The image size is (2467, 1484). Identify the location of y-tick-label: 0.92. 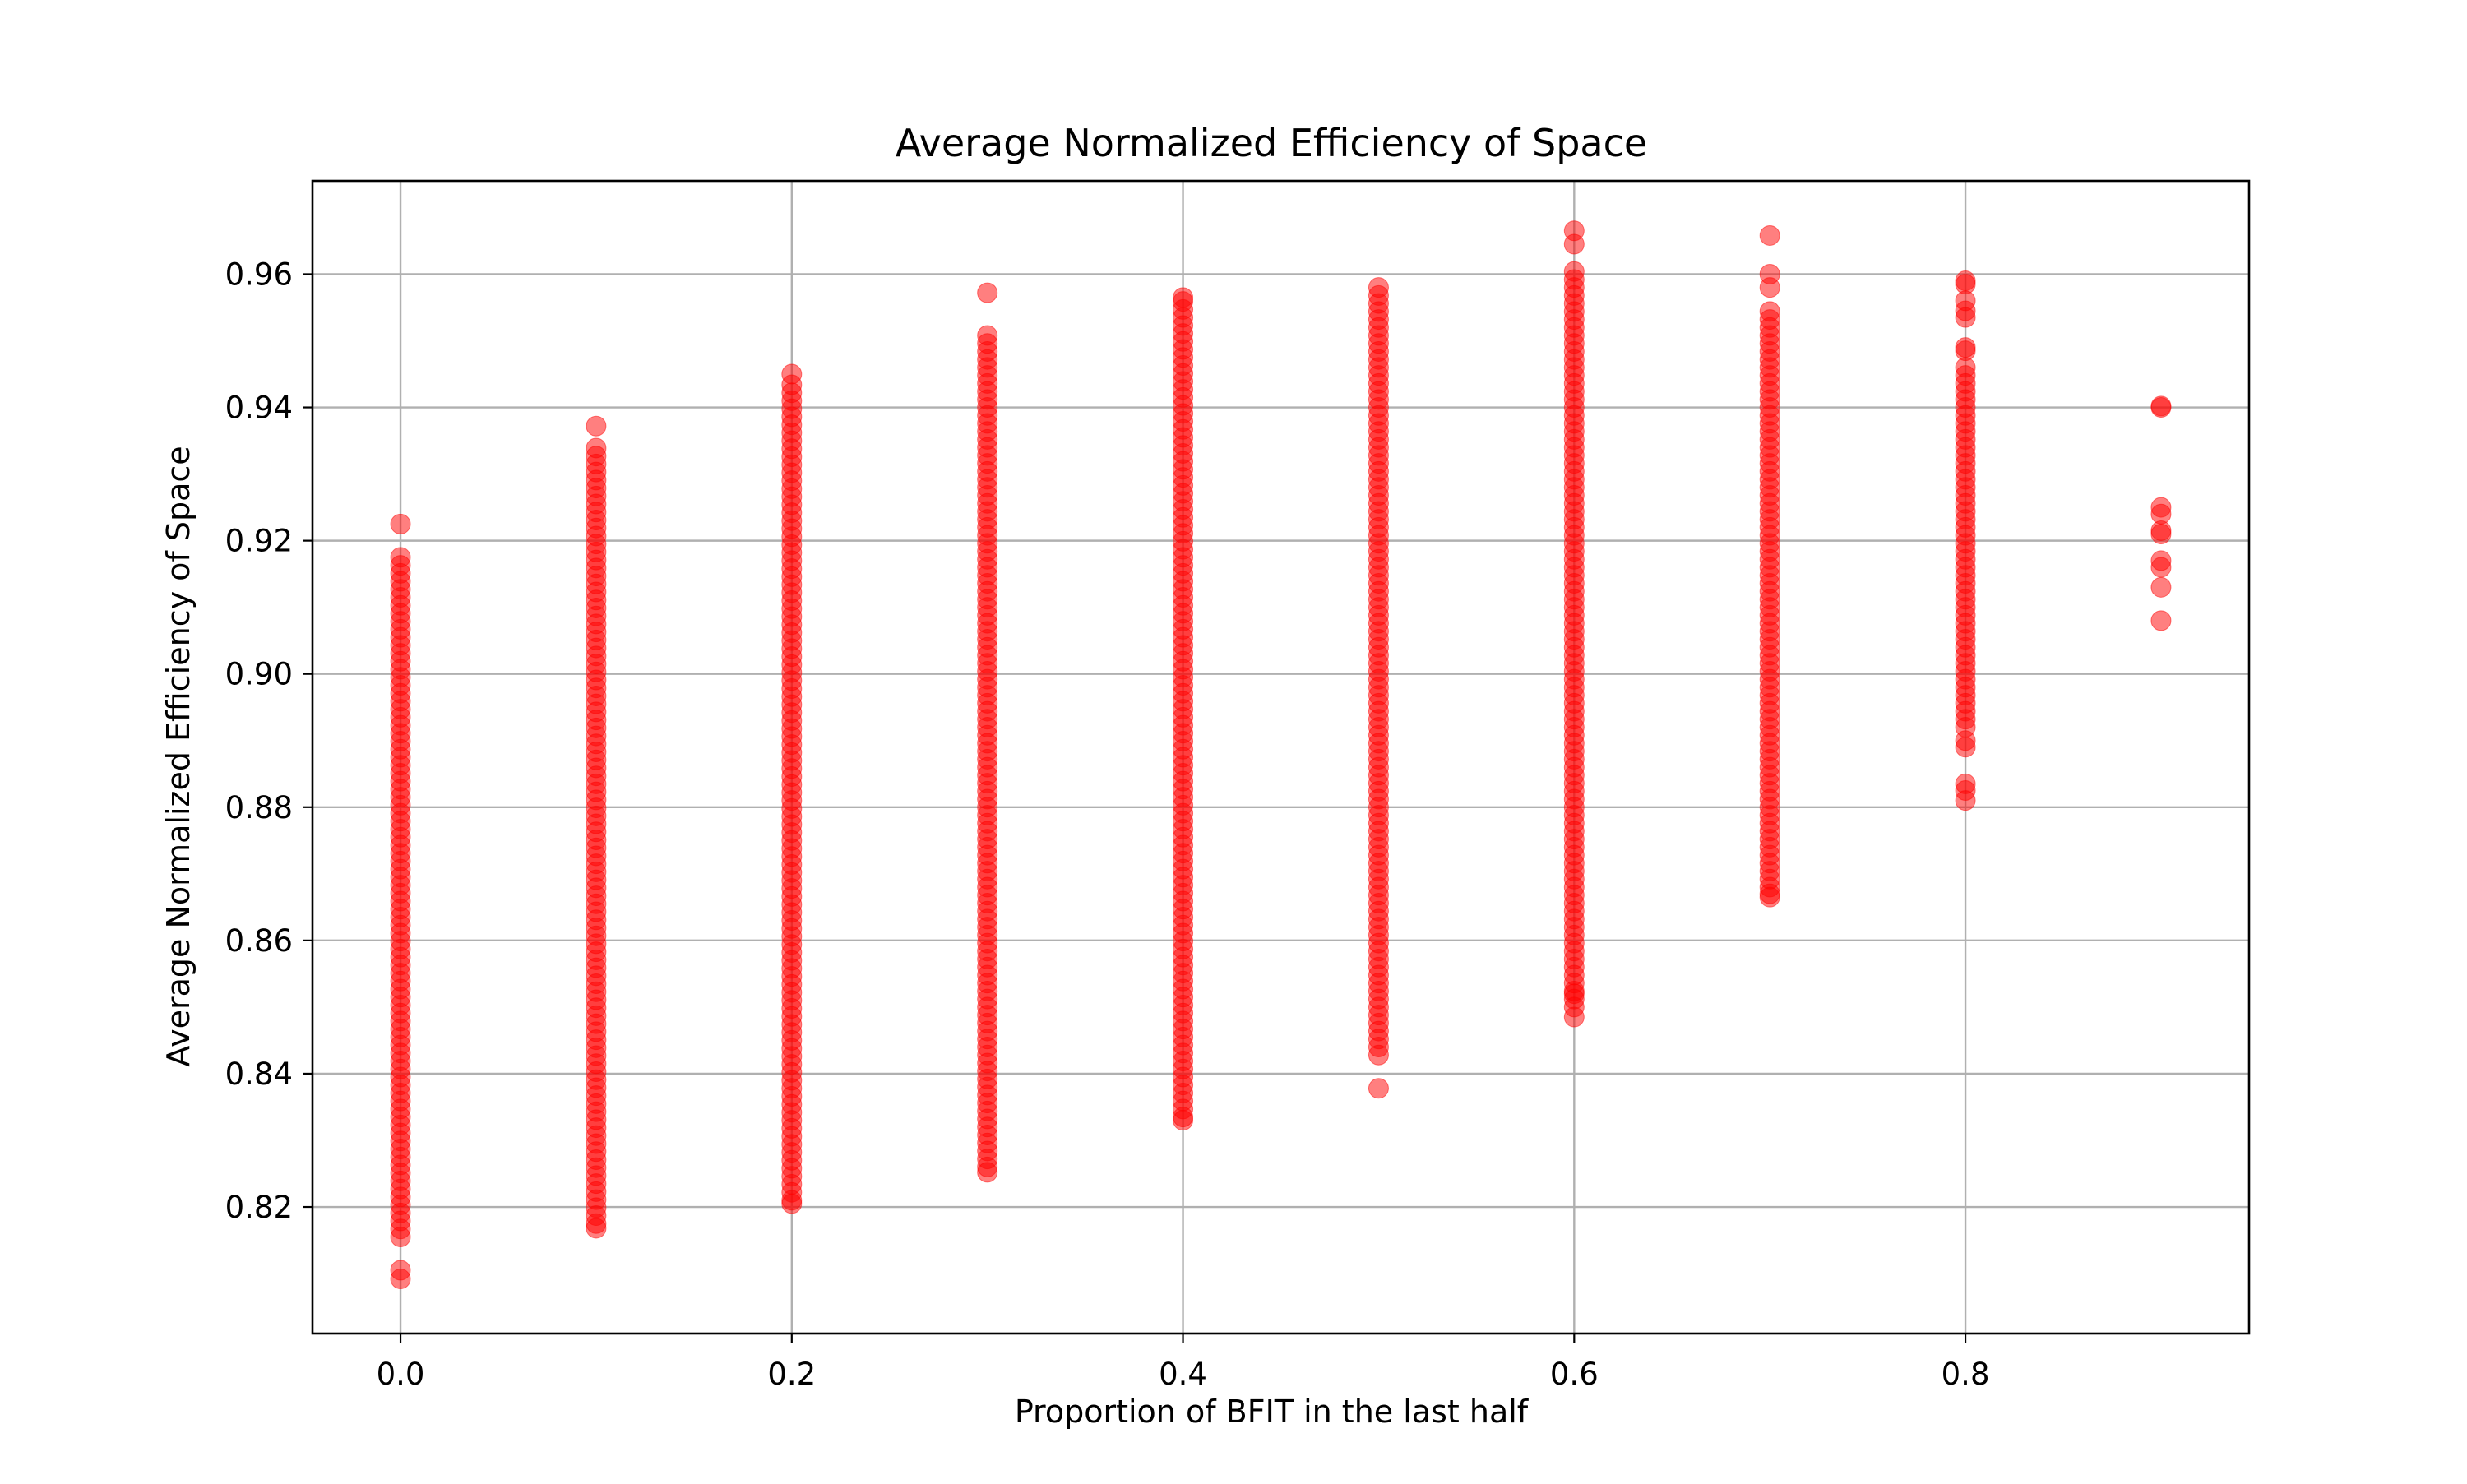
(259, 541).